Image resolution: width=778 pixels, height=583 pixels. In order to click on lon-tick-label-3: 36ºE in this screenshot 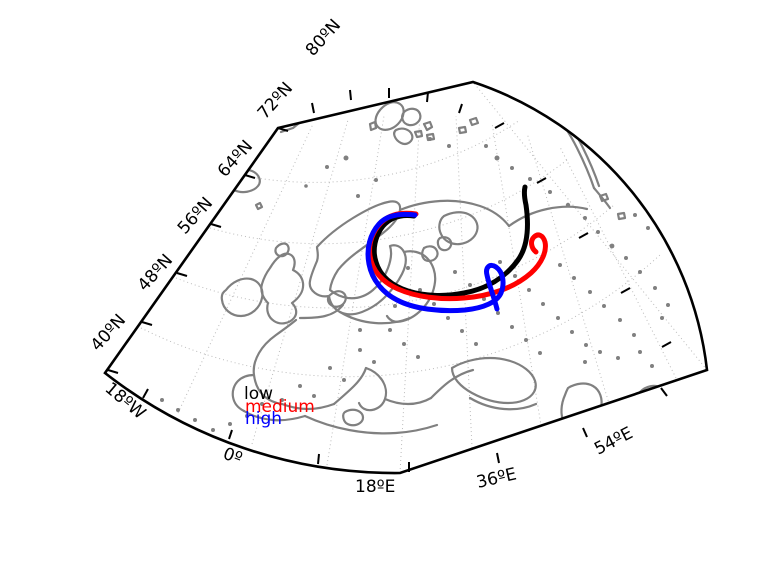, I will do `click(497, 478)`.